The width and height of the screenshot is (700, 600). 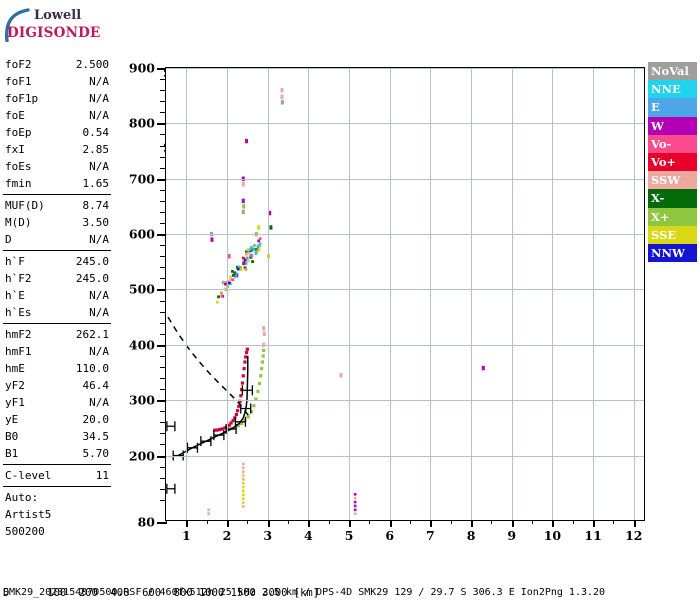 I want to click on param-row-fmin: fmin 1.65, so click(x=57, y=183).